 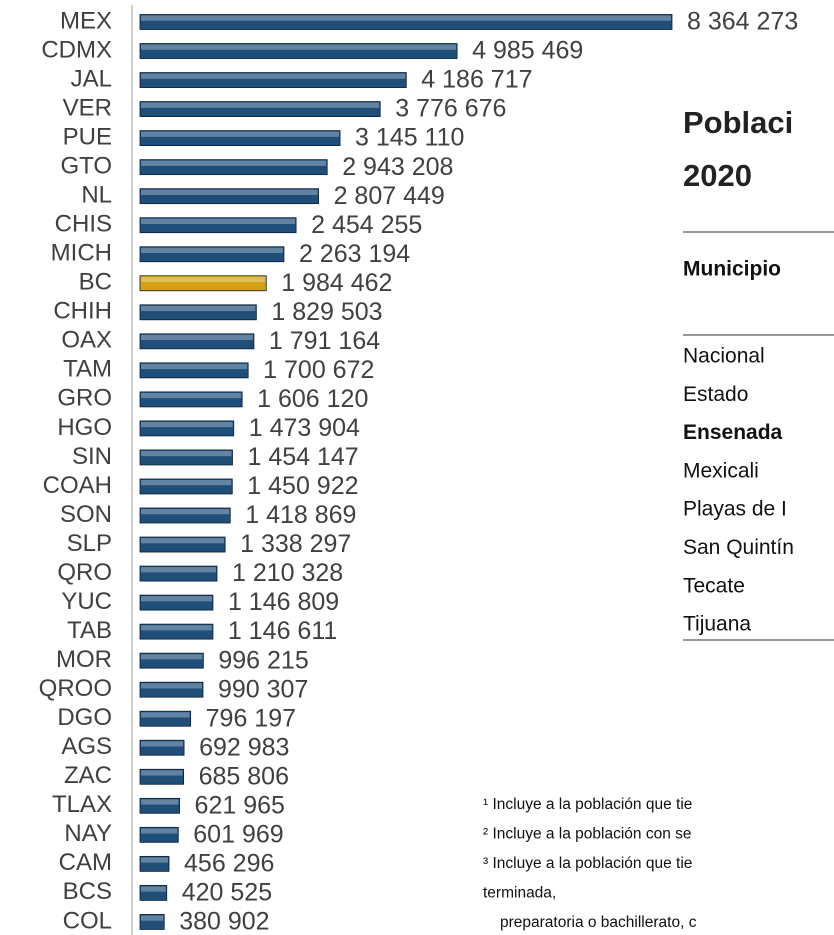 I want to click on category-label: SIN, so click(x=92, y=456).